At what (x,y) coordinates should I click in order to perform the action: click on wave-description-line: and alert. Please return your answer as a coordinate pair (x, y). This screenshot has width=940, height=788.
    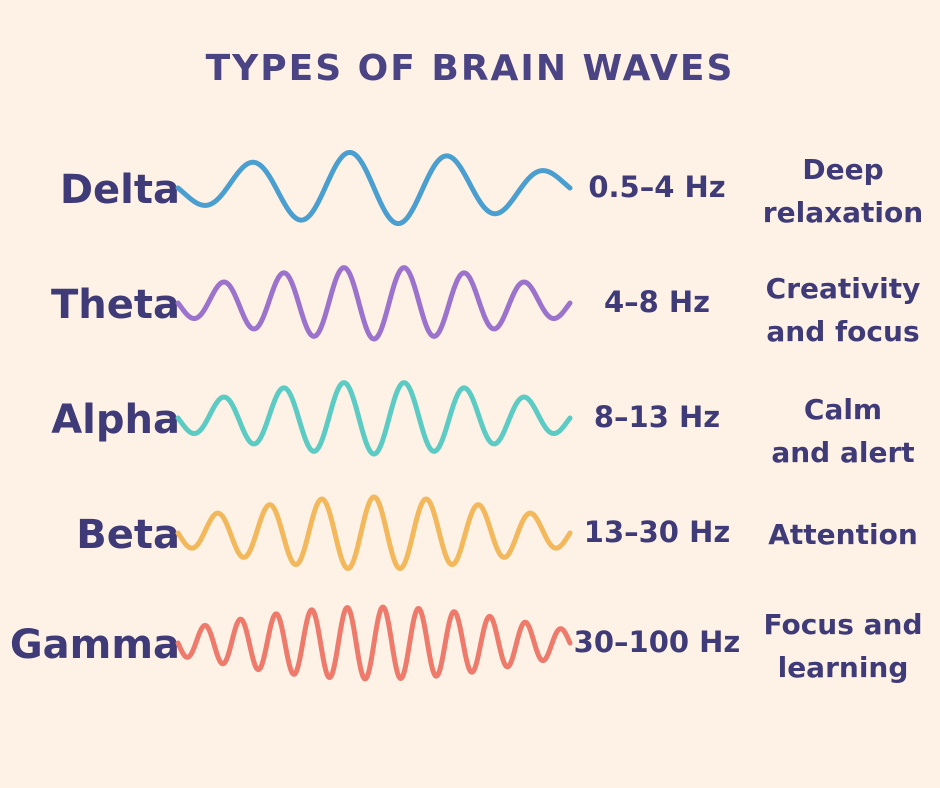
    Looking at the image, I should click on (843, 453).